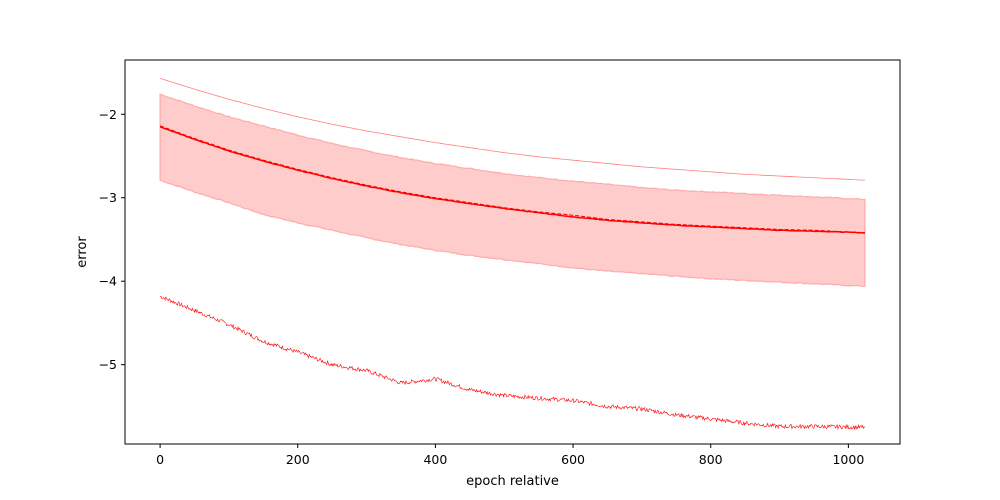 Image resolution: width=1000 pixels, height=500 pixels. Describe the element at coordinates (108, 114) in the screenshot. I see `y-tick-label: −2` at that location.